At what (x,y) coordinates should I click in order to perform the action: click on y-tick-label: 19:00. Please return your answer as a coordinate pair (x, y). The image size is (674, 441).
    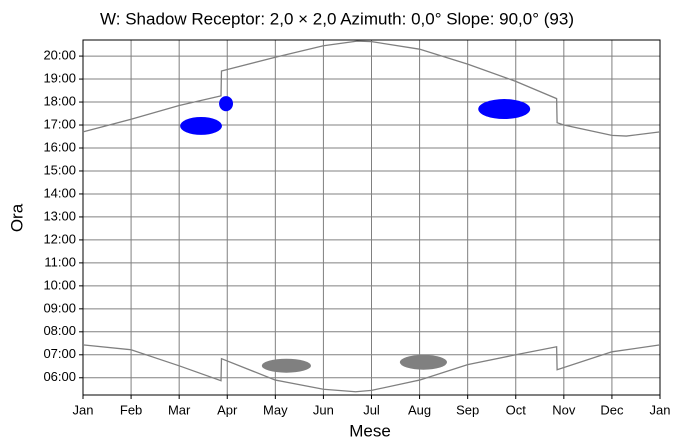
    Looking at the image, I should click on (59, 77).